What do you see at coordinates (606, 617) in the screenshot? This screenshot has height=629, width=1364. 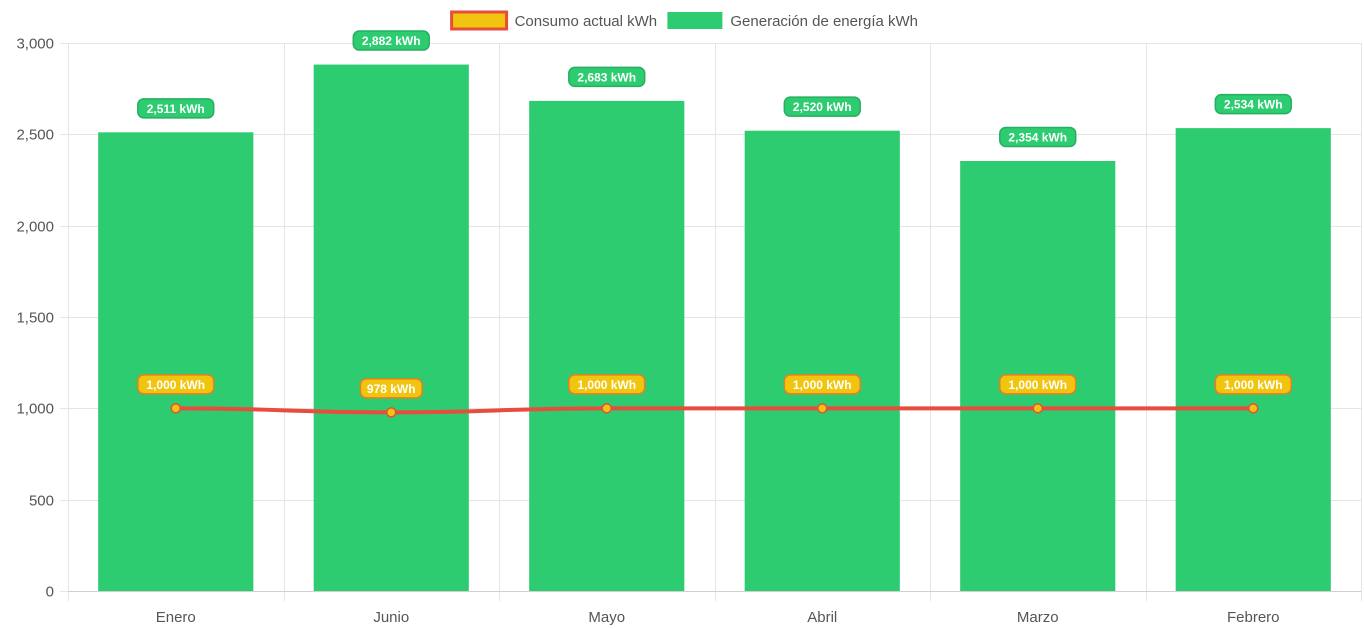 I see `x-tick-label: Mayo` at bounding box center [606, 617].